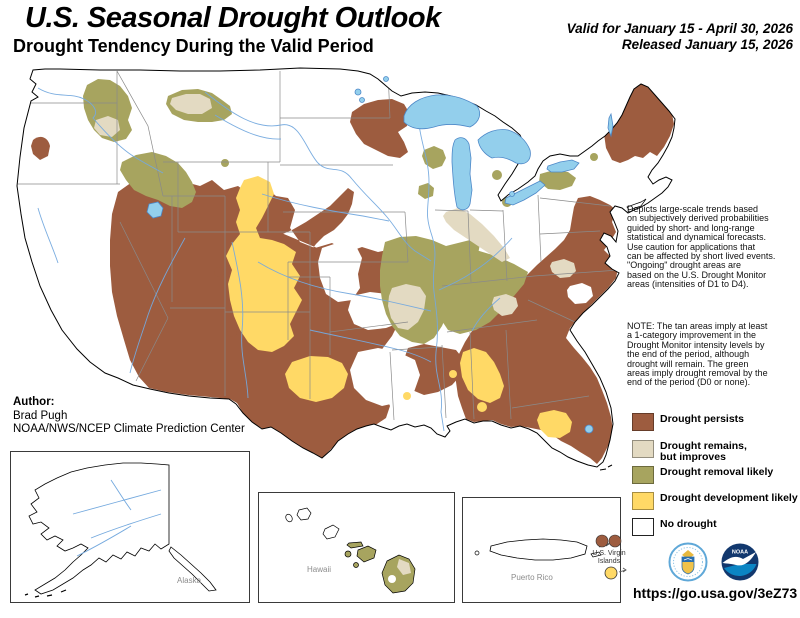 The image size is (800, 618). Describe the element at coordinates (609, 561) in the screenshot. I see `usvi-label-line2: Islands` at that location.